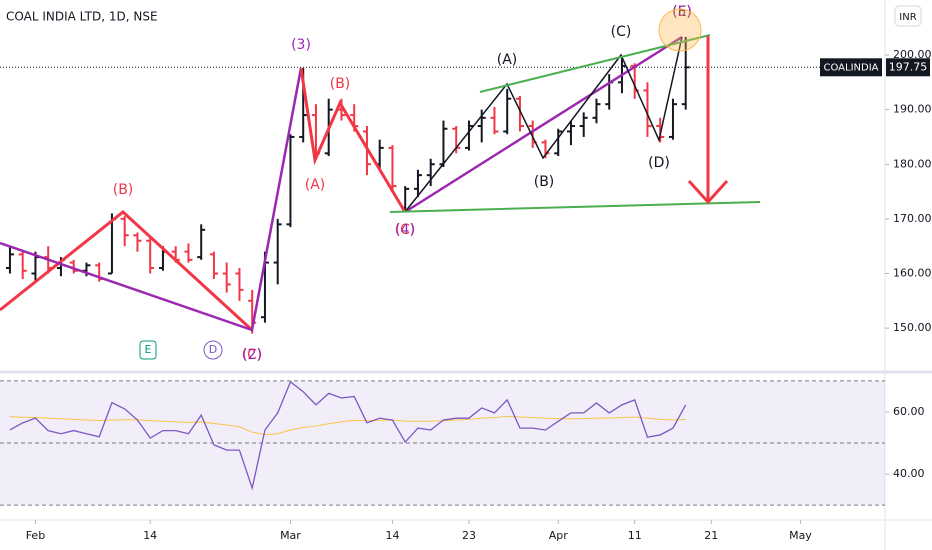  What do you see at coordinates (912, 327) in the screenshot?
I see `y-tick-label: 150.00` at bounding box center [912, 327].